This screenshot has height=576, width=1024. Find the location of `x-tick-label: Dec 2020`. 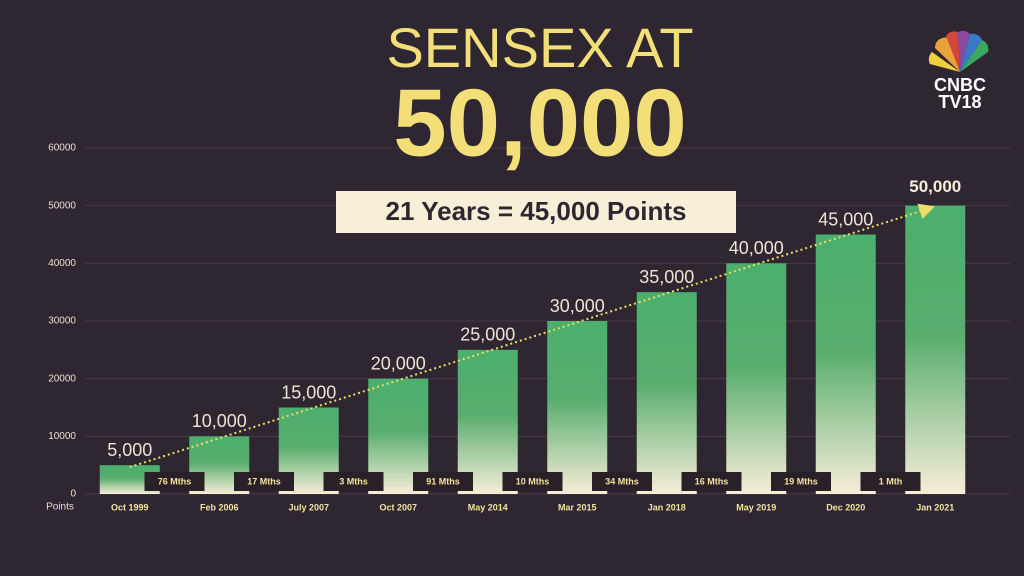

x-tick-label: Dec 2020 is located at coordinates (845, 507).